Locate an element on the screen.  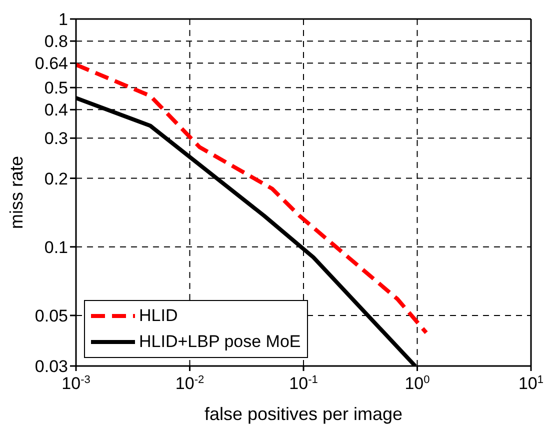
y-tick-label: 0.5 is located at coordinates (56, 88).